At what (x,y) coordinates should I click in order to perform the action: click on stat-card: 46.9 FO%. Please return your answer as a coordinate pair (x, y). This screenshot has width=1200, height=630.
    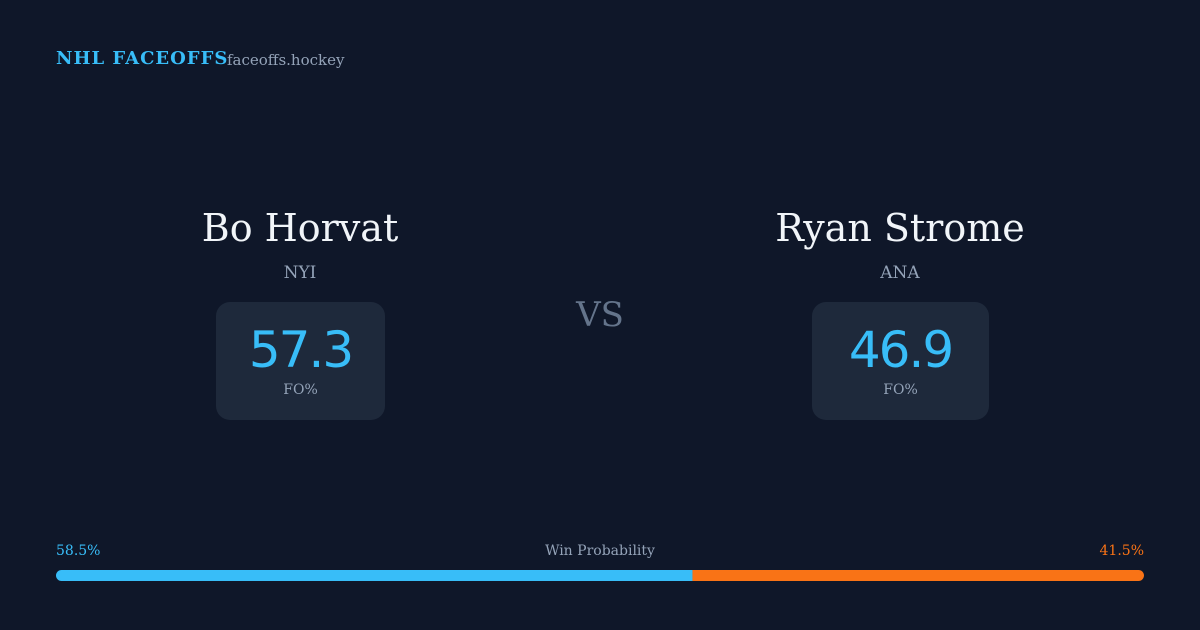
    Looking at the image, I should click on (900, 361).